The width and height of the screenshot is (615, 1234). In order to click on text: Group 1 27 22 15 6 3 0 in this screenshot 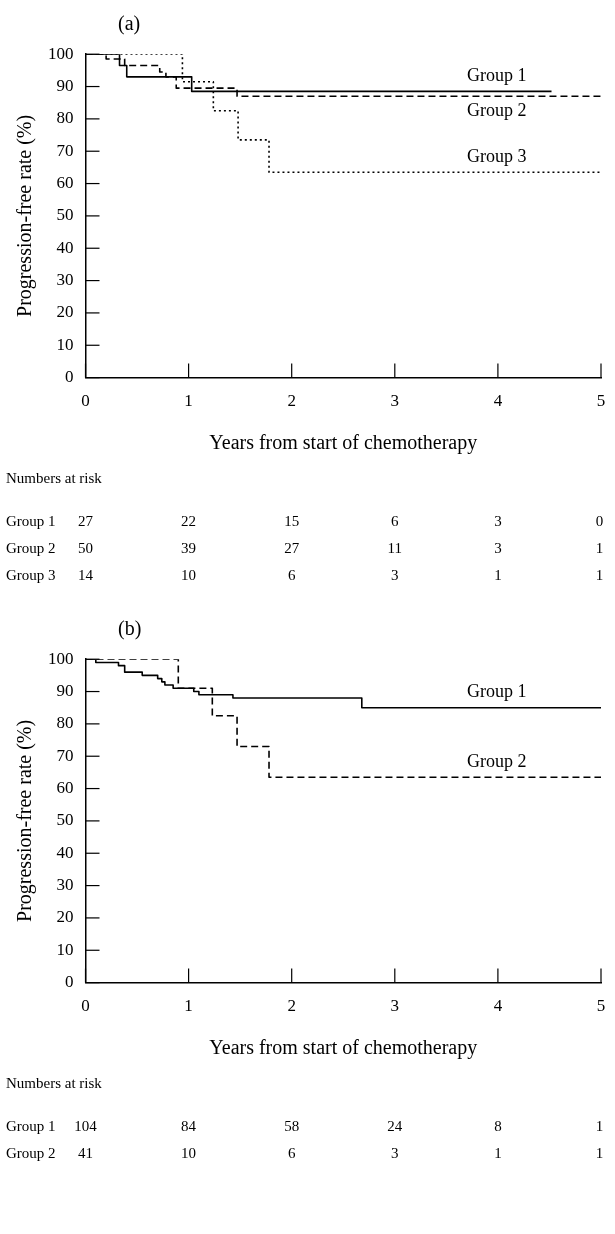, I will do `click(305, 521)`.